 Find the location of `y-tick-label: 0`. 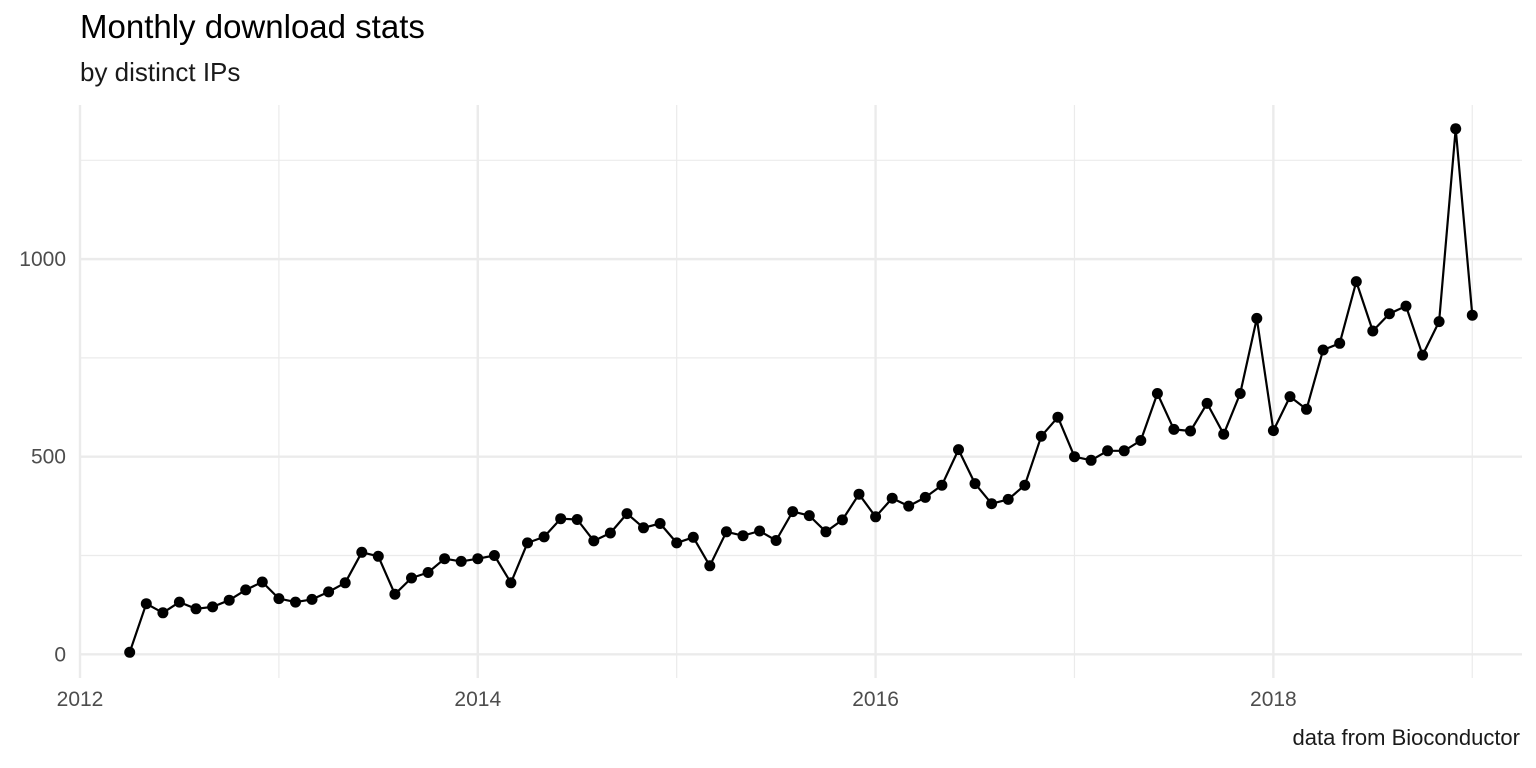

y-tick-label: 0 is located at coordinates (60, 654).